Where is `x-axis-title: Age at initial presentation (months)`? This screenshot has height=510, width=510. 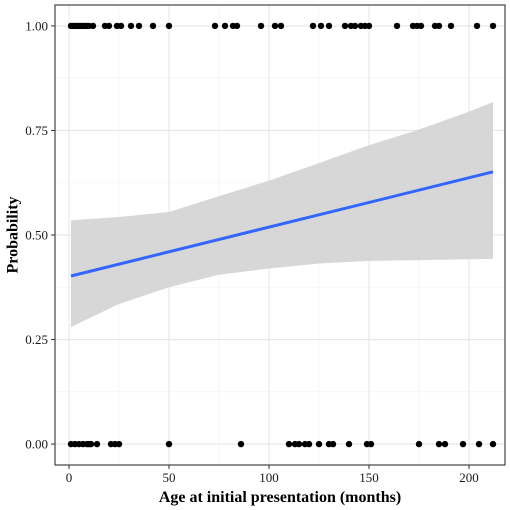 x-axis-title: Age at initial presentation (months) is located at coordinates (280, 497).